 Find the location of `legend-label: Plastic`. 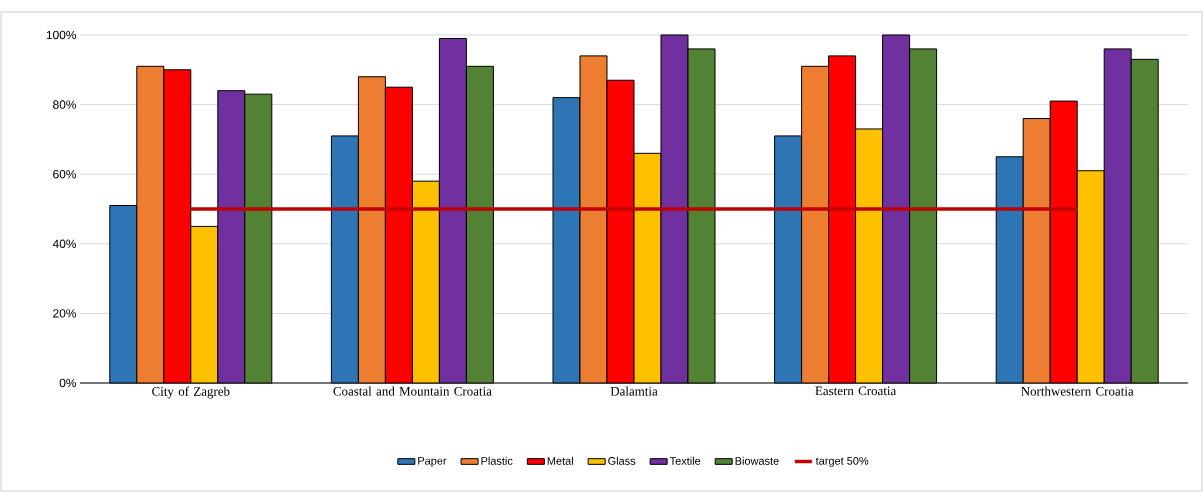

legend-label: Plastic is located at coordinates (497, 460).